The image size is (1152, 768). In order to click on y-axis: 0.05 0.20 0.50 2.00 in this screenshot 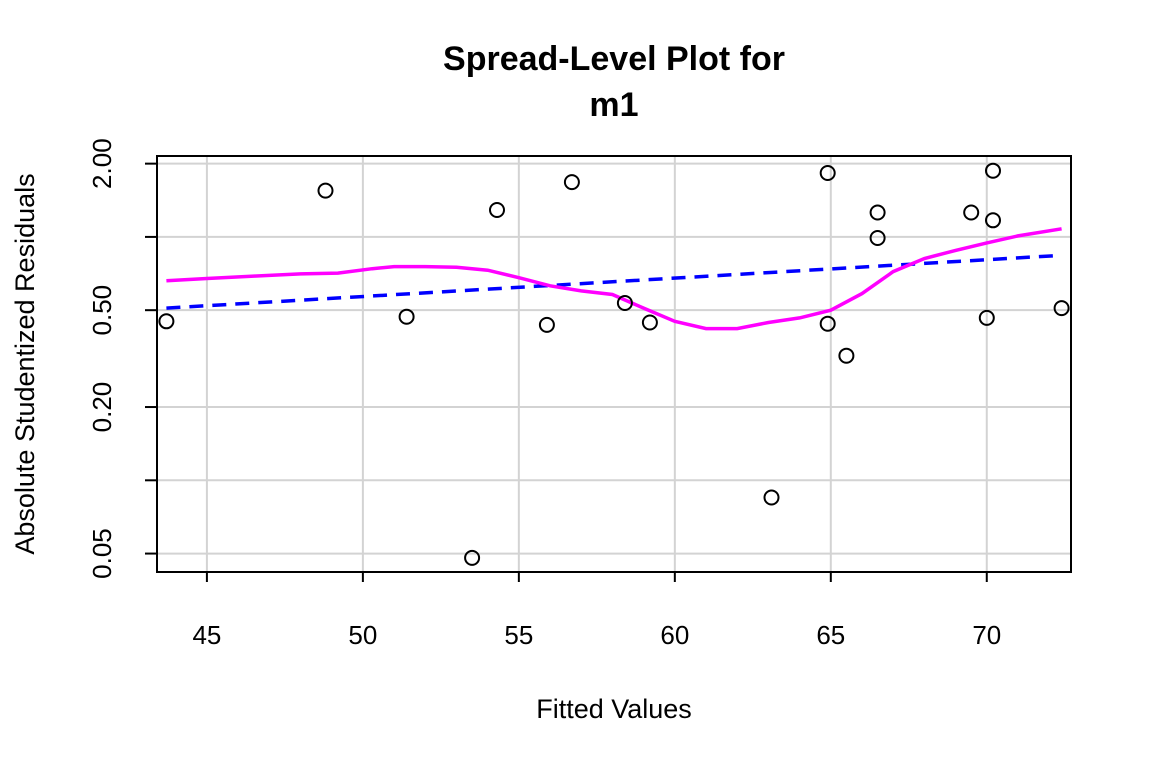, I will do `click(122, 358)`.